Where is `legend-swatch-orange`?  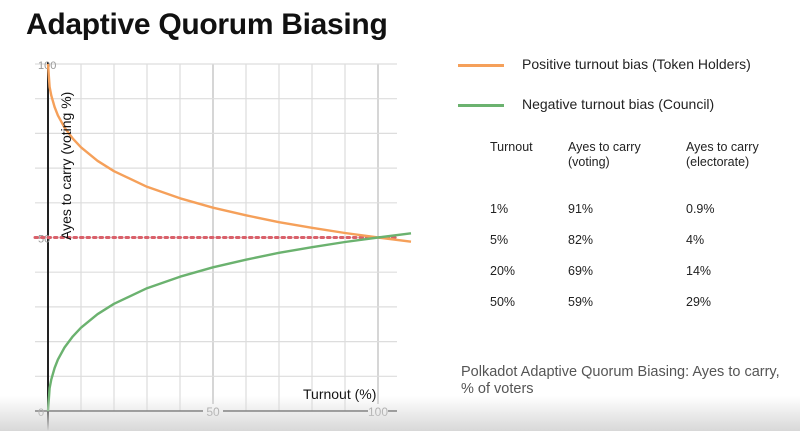 legend-swatch-orange is located at coordinates (481, 65).